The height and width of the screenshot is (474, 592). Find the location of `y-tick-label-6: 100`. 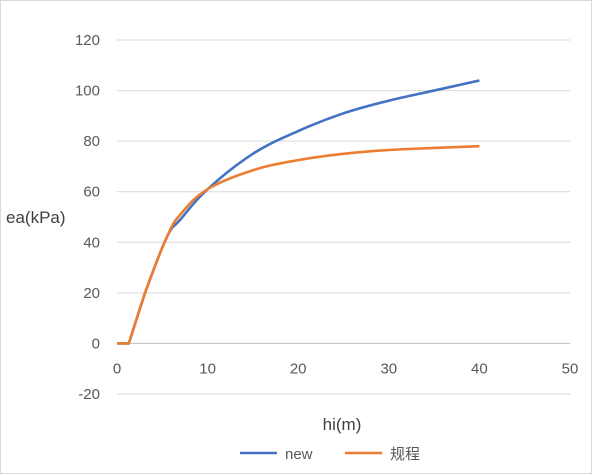

y-tick-label-6: 100 is located at coordinates (87, 91).